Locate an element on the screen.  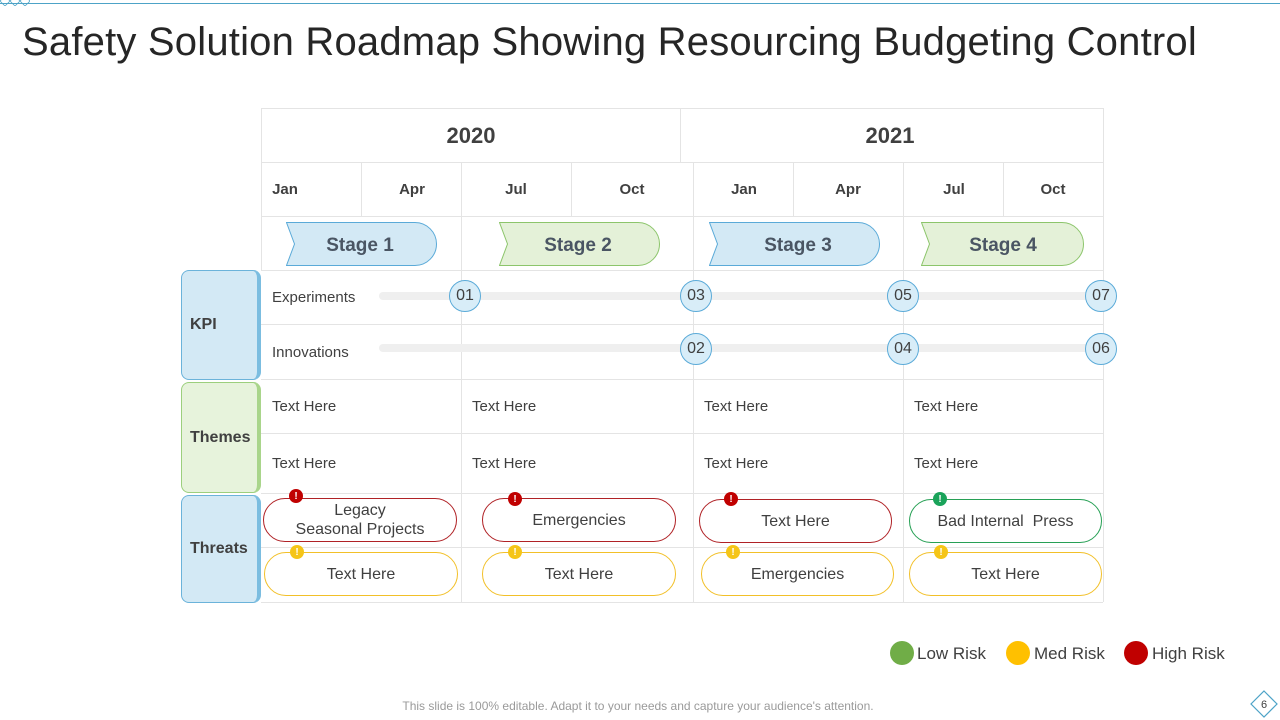
threat-pill-high-risk: Text Here is located at coordinates (795, 521).